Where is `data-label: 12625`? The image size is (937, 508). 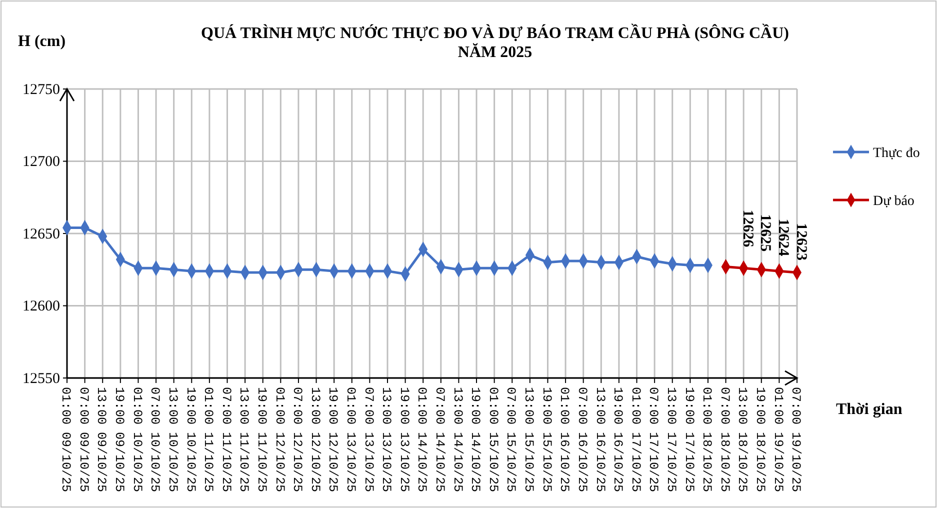
data-label: 12625 is located at coordinates (765, 233).